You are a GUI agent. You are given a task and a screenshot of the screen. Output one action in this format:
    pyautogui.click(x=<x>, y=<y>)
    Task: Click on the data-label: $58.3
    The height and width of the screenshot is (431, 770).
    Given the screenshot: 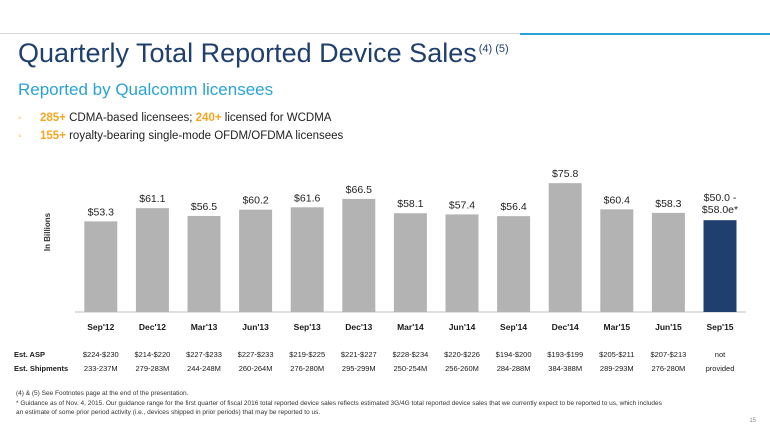 What is the action you would take?
    pyautogui.click(x=668, y=204)
    